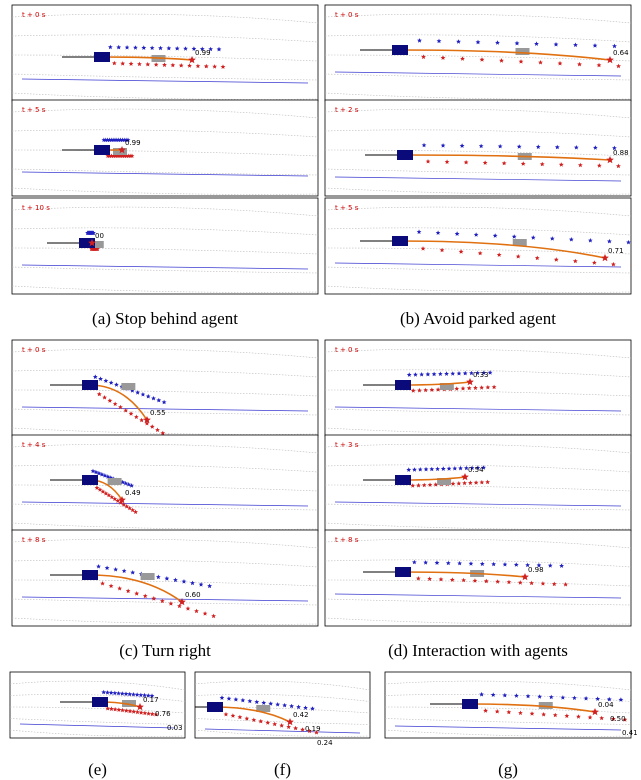 The width and height of the screenshot is (641, 780). What do you see at coordinates (347, 445) in the screenshot?
I see `time-label: t + 3 s` at bounding box center [347, 445].